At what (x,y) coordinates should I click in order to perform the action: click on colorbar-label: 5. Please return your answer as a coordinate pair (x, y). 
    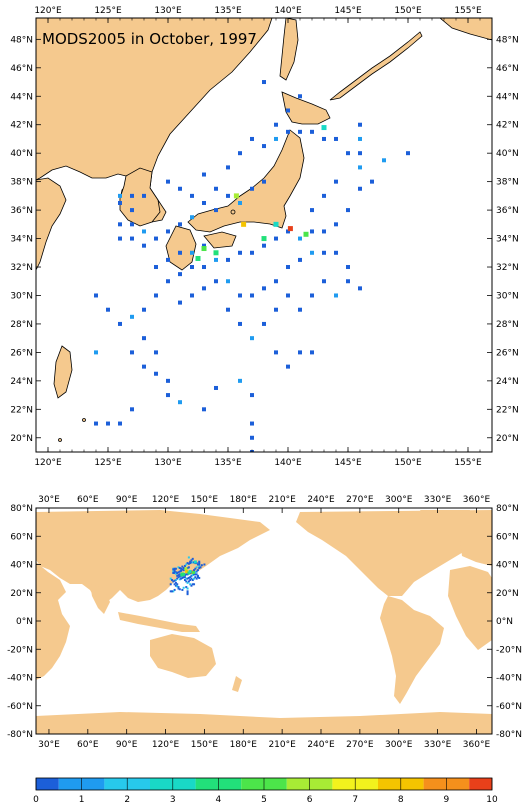
    Looking at the image, I should click on (264, 800).